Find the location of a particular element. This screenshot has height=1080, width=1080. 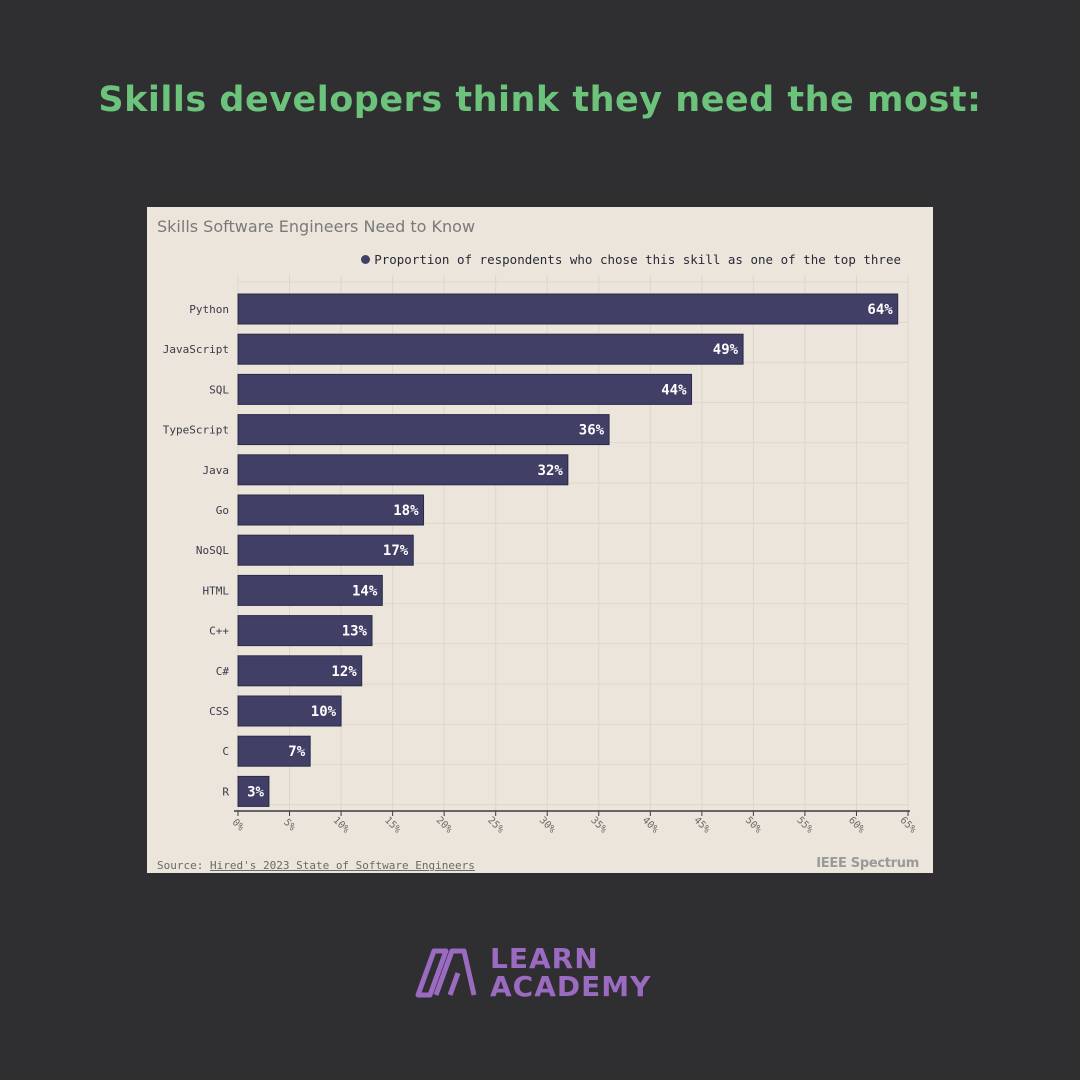

learn-academy-logo: LEARN ACADEMY is located at coordinates (542, 973).